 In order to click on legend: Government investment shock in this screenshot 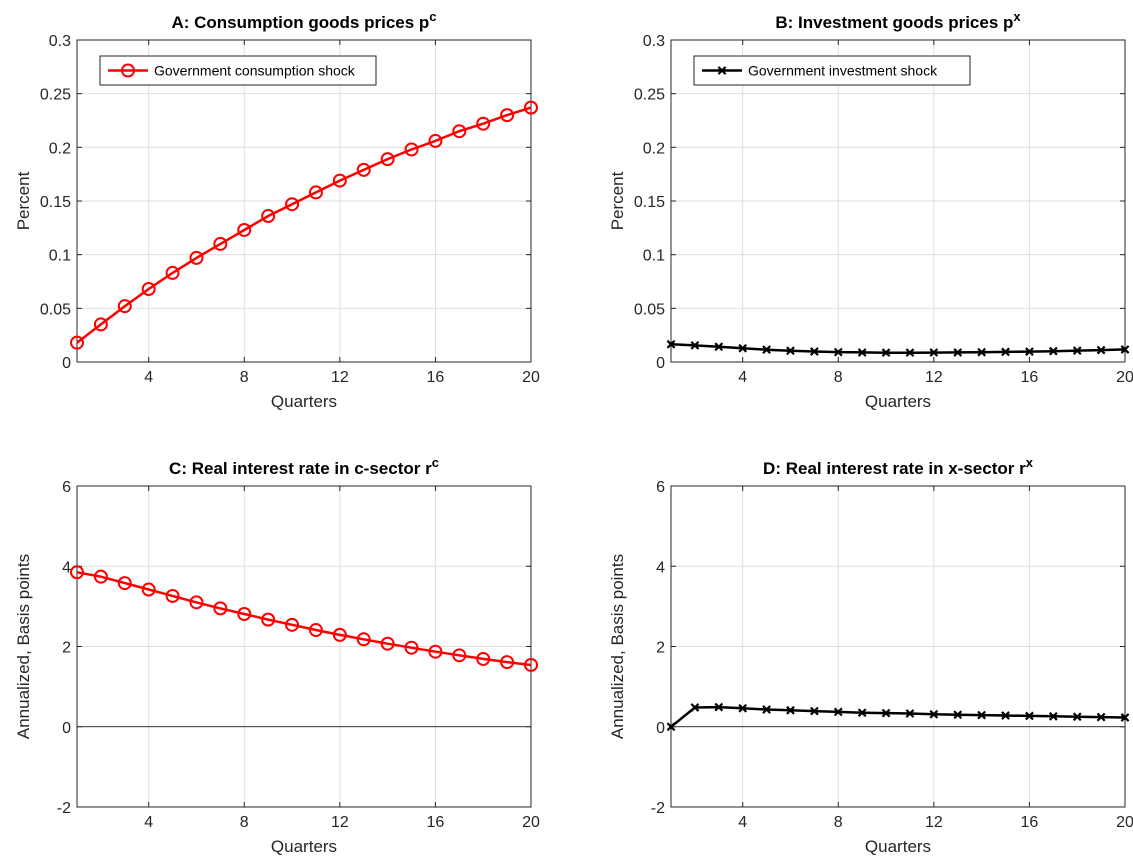, I will do `click(832, 70)`.